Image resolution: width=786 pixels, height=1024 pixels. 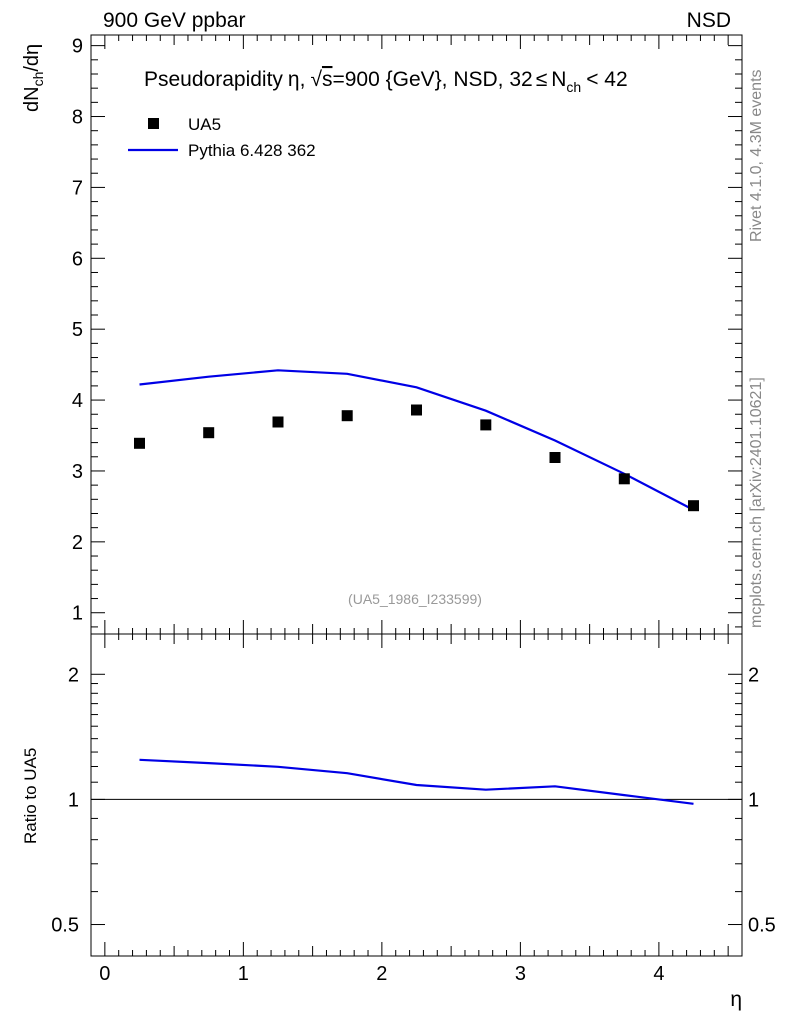 I want to click on main-ytick-label: 4, so click(x=77, y=401).